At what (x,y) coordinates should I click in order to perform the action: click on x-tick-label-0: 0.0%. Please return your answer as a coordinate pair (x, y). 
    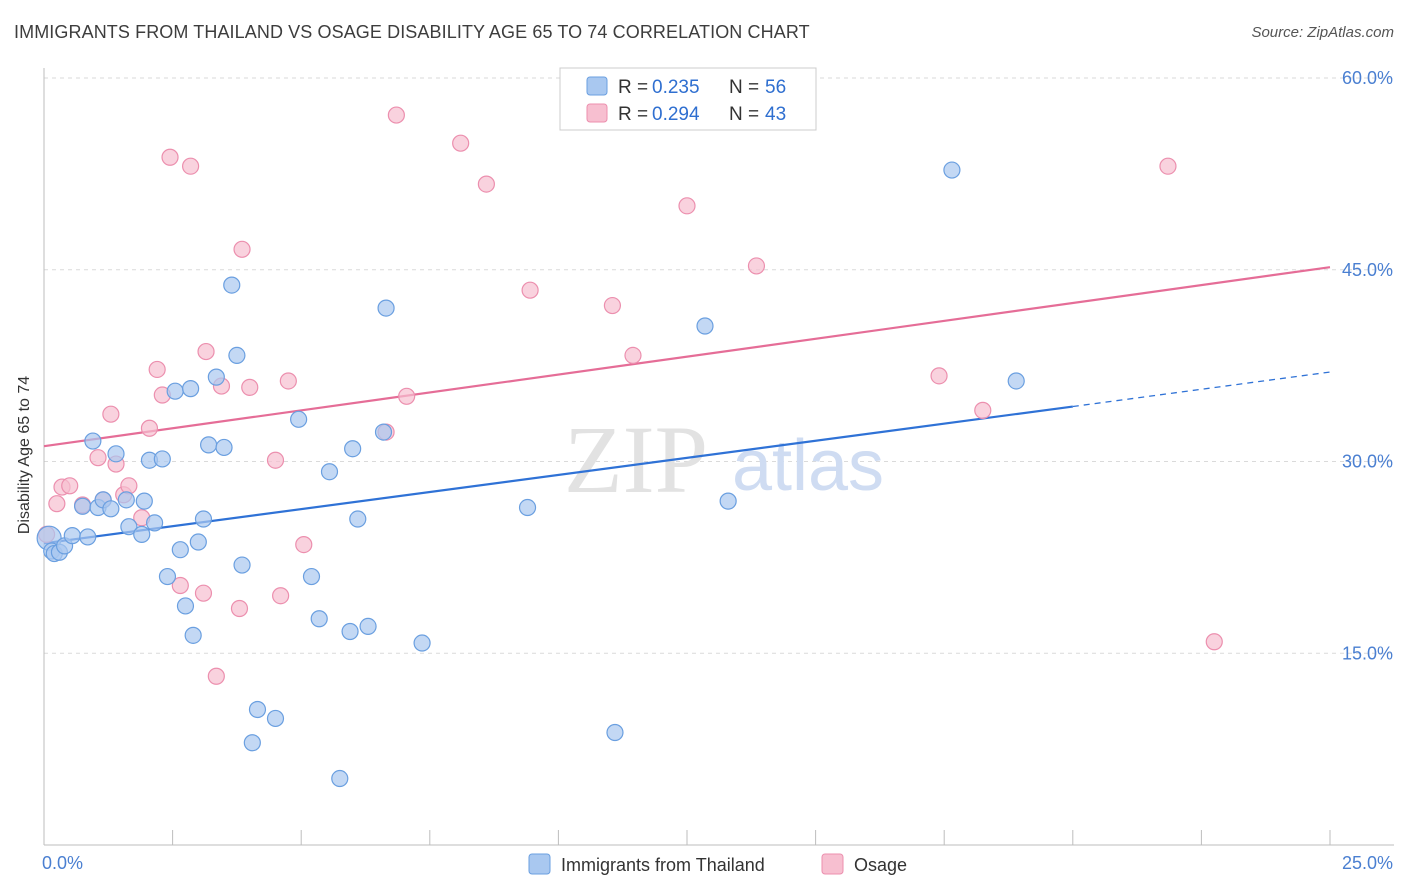
    Looking at the image, I should click on (62, 863).